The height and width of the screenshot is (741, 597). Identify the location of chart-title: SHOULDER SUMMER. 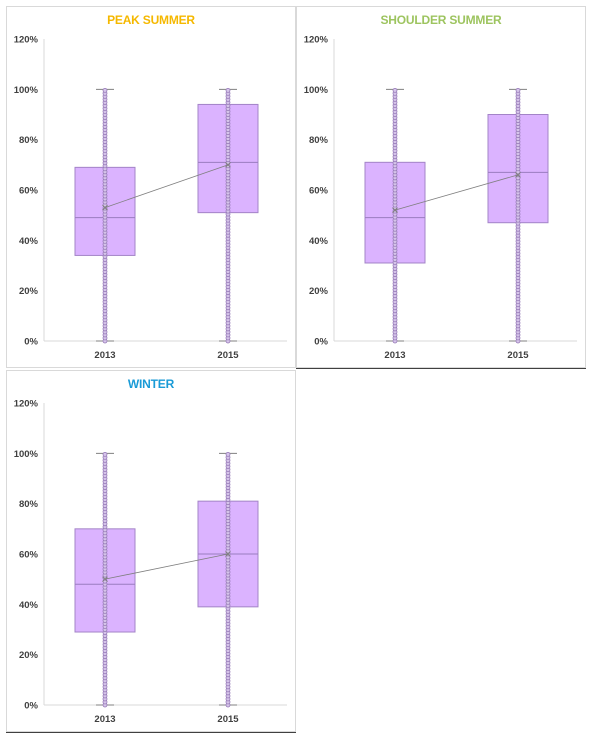
(441, 20).